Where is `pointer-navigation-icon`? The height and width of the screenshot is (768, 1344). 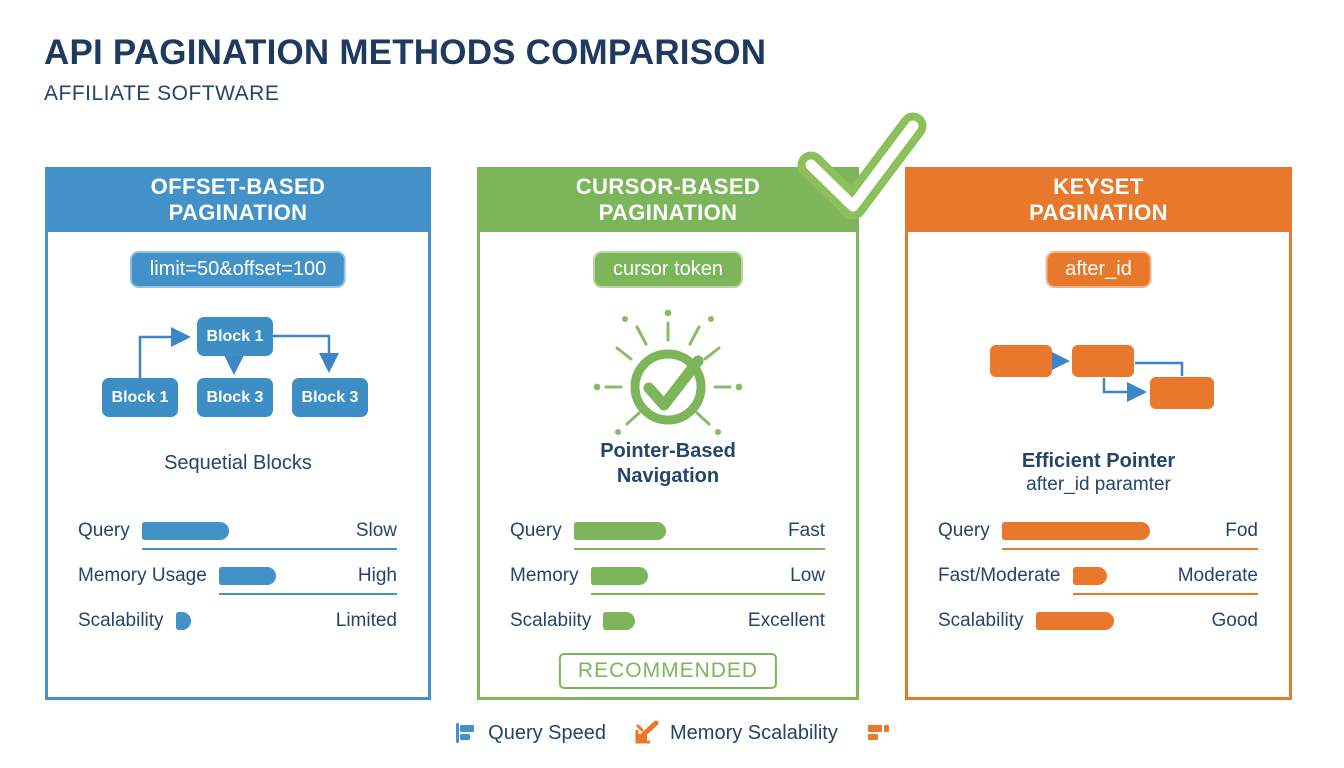
pointer-navigation-icon is located at coordinates (668, 372).